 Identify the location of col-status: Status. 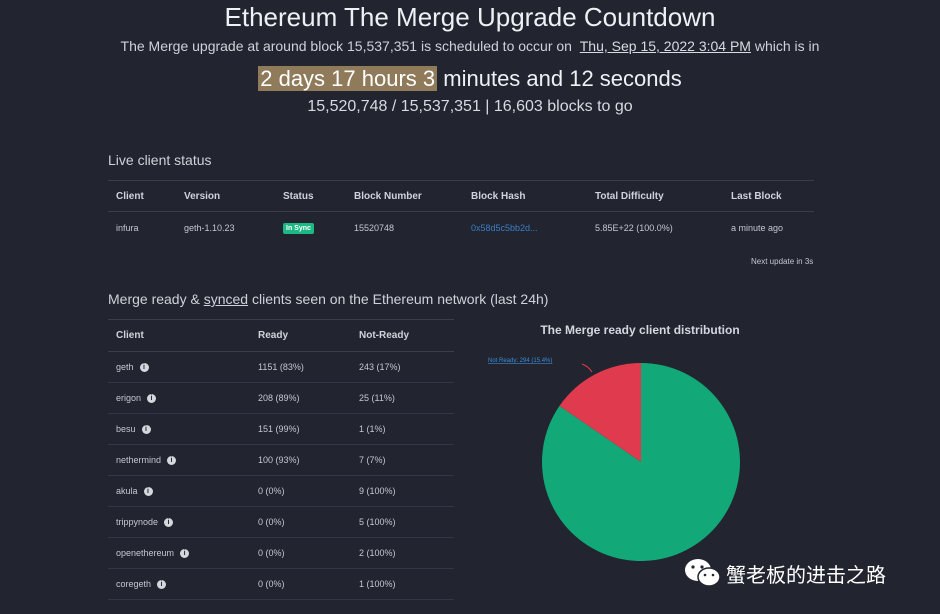
(310, 196).